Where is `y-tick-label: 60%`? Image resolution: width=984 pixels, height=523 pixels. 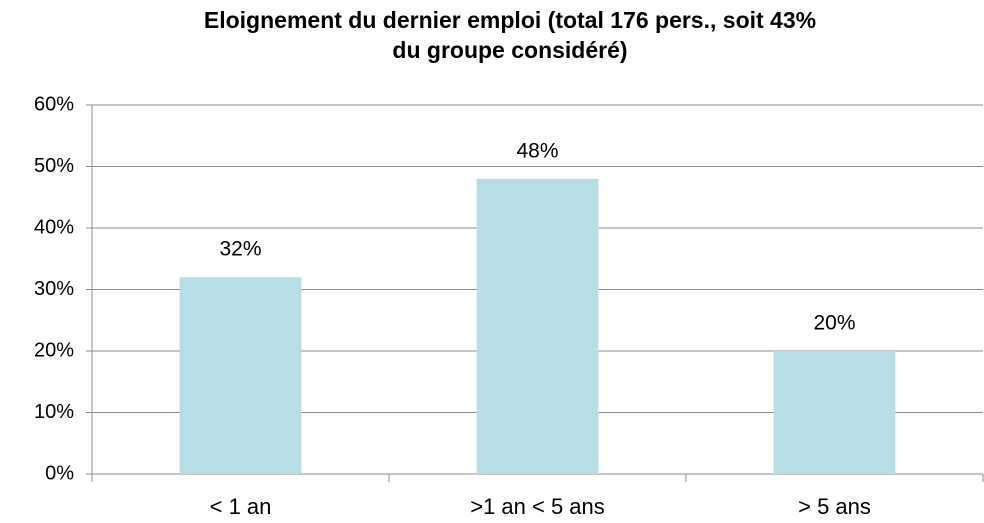
y-tick-label: 60% is located at coordinates (54, 104).